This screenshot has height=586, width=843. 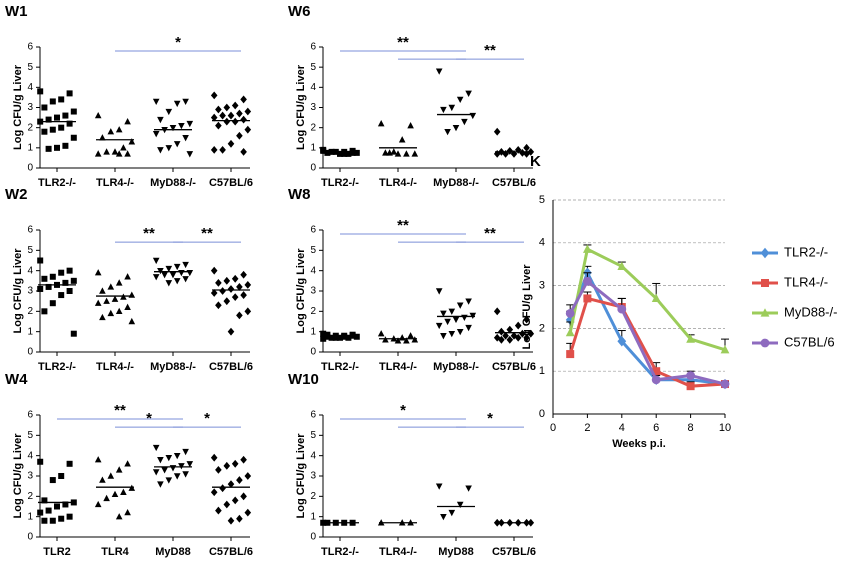 I want to click on significance-label: *, so click(x=207, y=418).